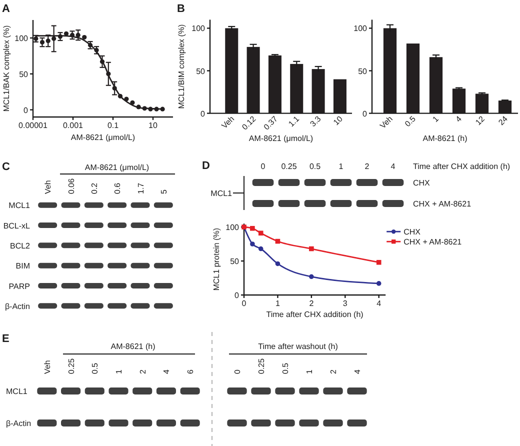  Describe the element at coordinates (141, 188) in the screenshot. I see `category-label: 1.7` at that location.